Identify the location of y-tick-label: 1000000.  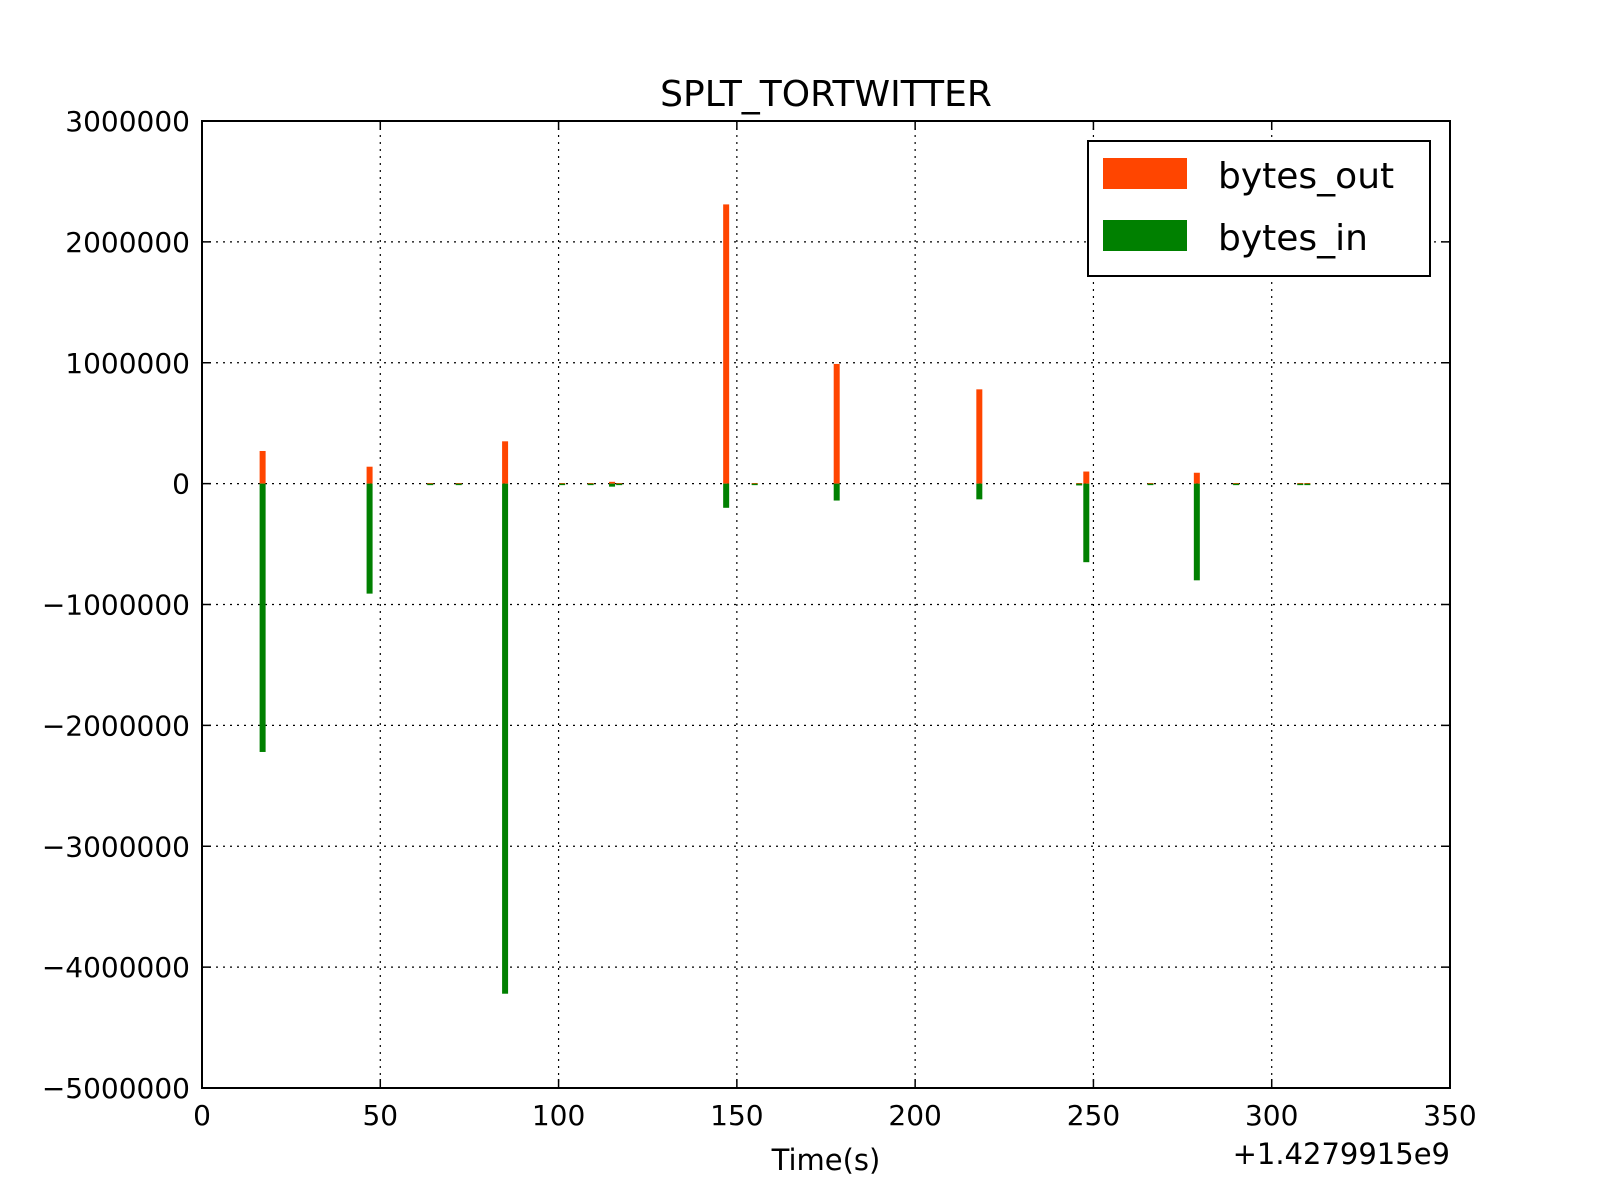
(127, 363).